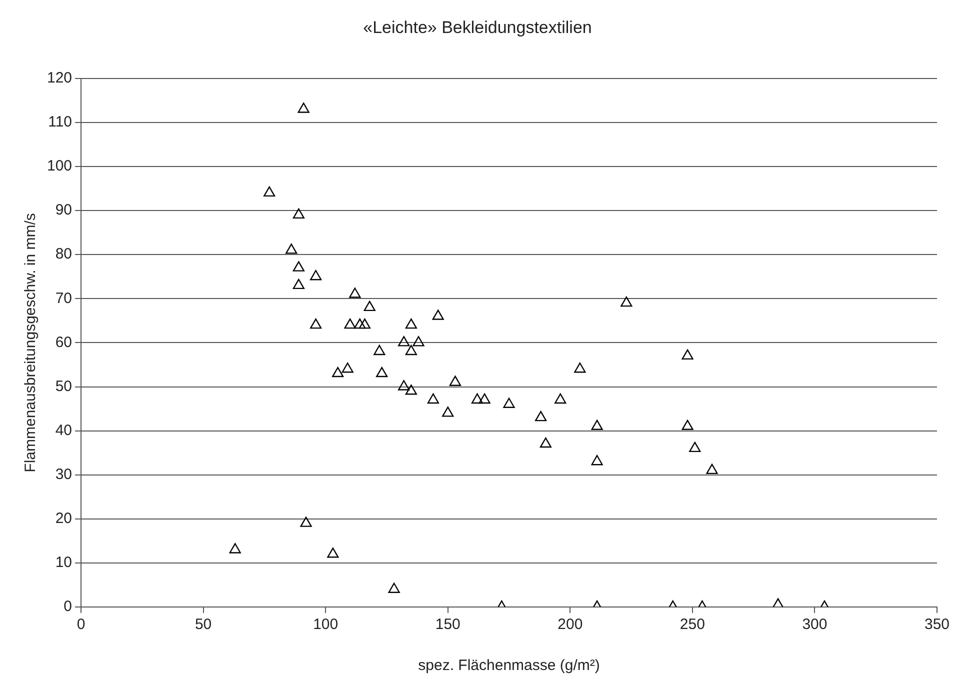 The width and height of the screenshot is (965, 697). What do you see at coordinates (59, 166) in the screenshot?
I see `y-tick-label: 100` at bounding box center [59, 166].